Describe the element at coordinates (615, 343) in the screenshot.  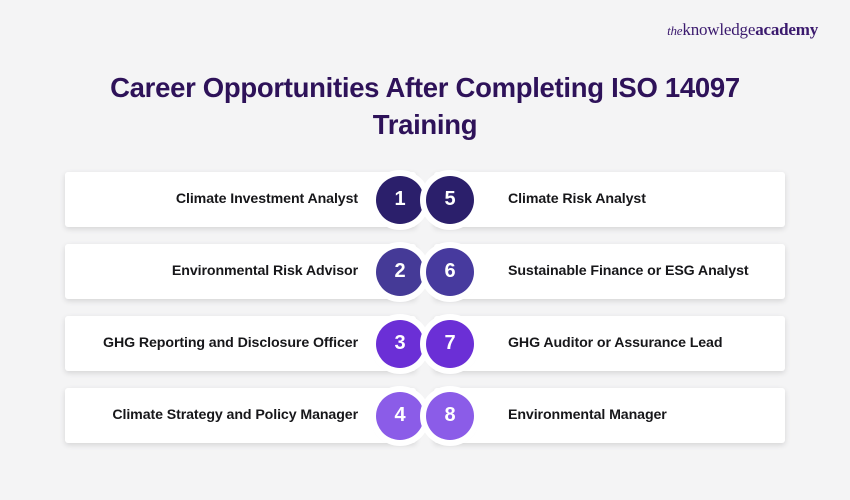
I see `career-label-7: GHG Auditor or Assurance Lead` at that location.